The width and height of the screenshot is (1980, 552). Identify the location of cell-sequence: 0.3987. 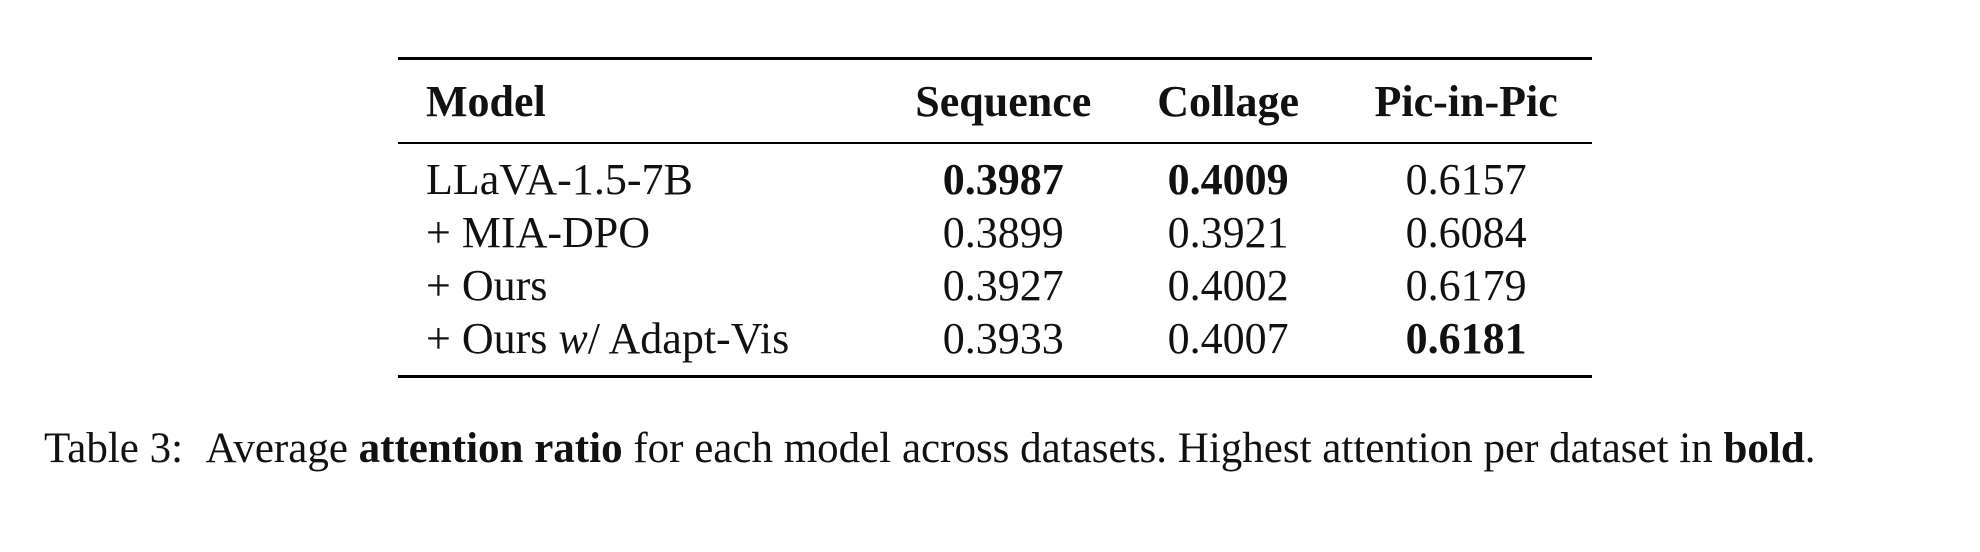
(1003, 179).